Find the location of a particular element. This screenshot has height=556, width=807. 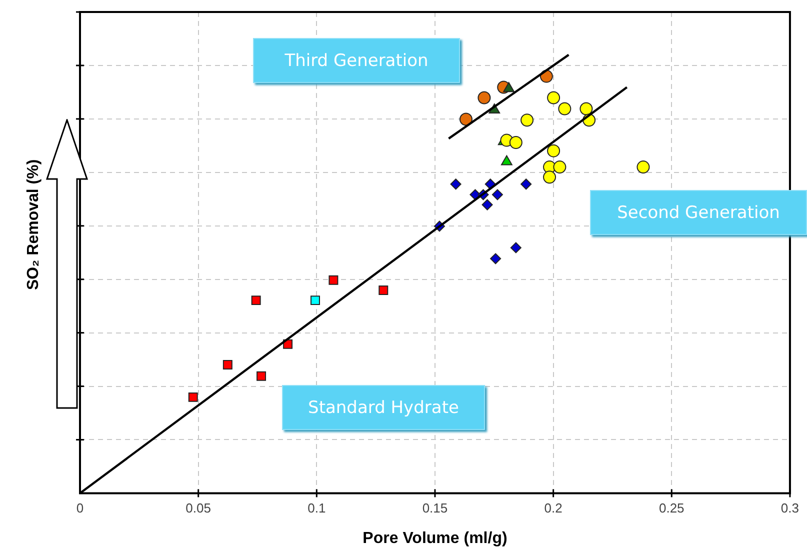

x-tick-label: 0.25 is located at coordinates (671, 508).